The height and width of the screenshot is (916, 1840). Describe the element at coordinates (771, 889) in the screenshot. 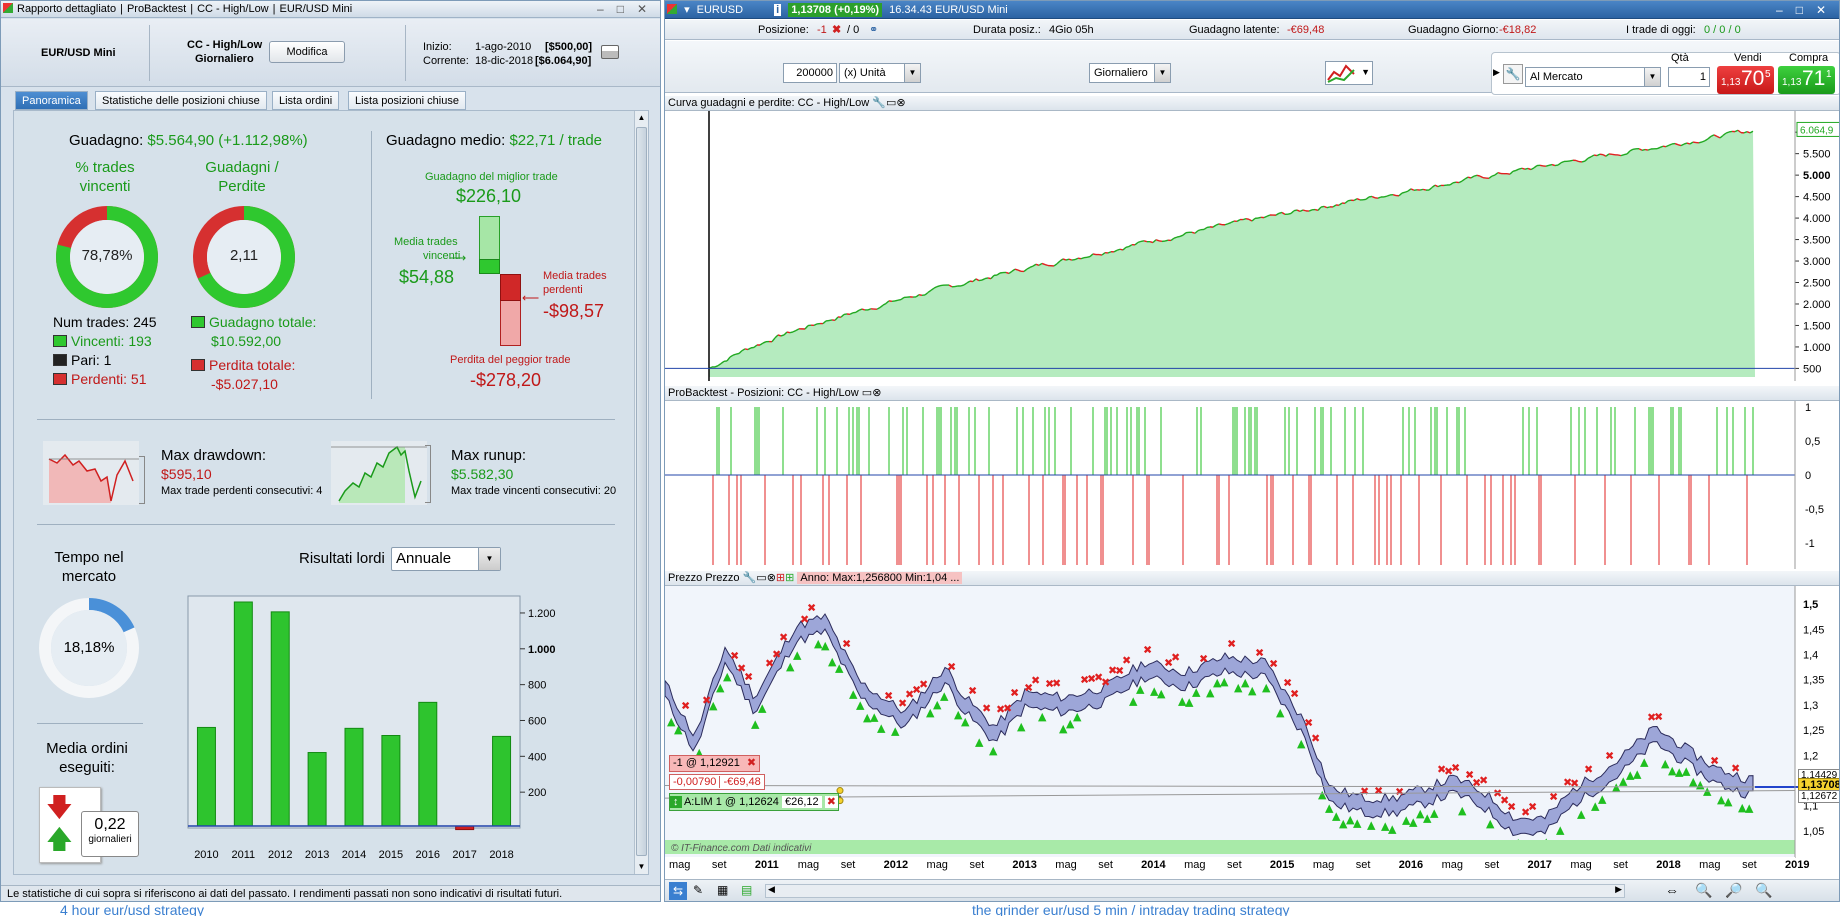

I see `scroll-left-icon: ◀` at that location.